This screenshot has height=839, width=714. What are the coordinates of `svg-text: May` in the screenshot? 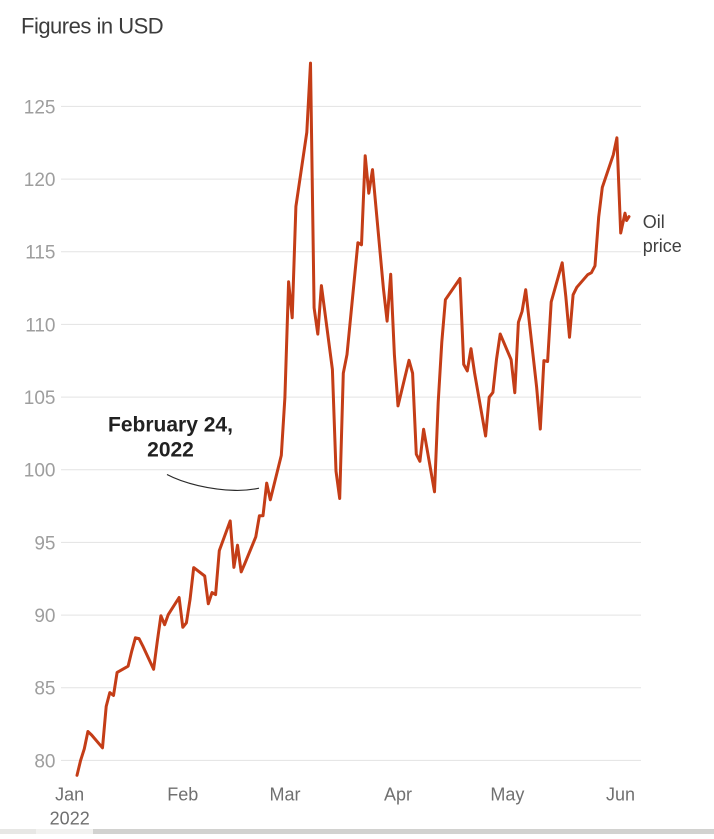 It's located at (507, 795).